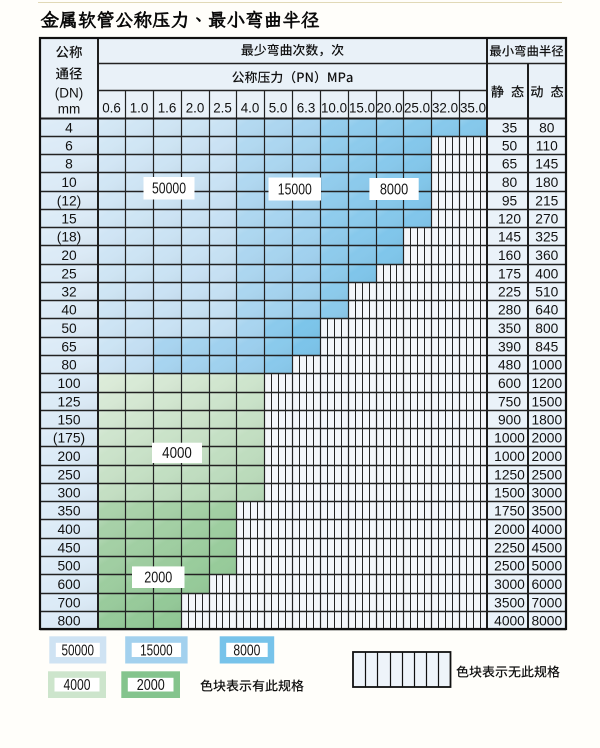  I want to click on svg-text: 750, so click(509, 401).